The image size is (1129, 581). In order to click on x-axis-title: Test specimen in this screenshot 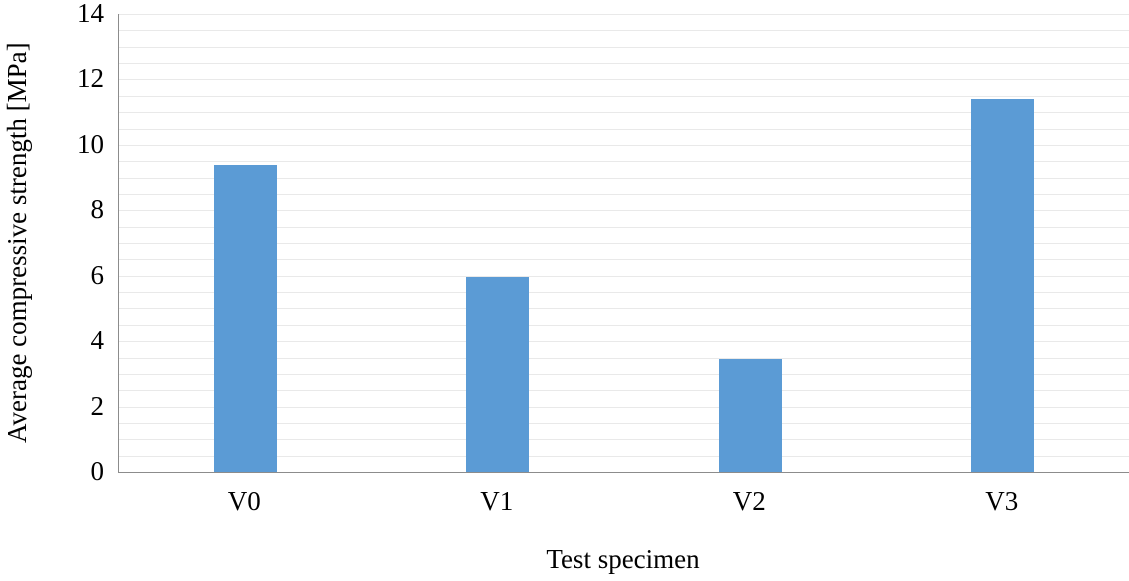, I will do `click(623, 559)`.